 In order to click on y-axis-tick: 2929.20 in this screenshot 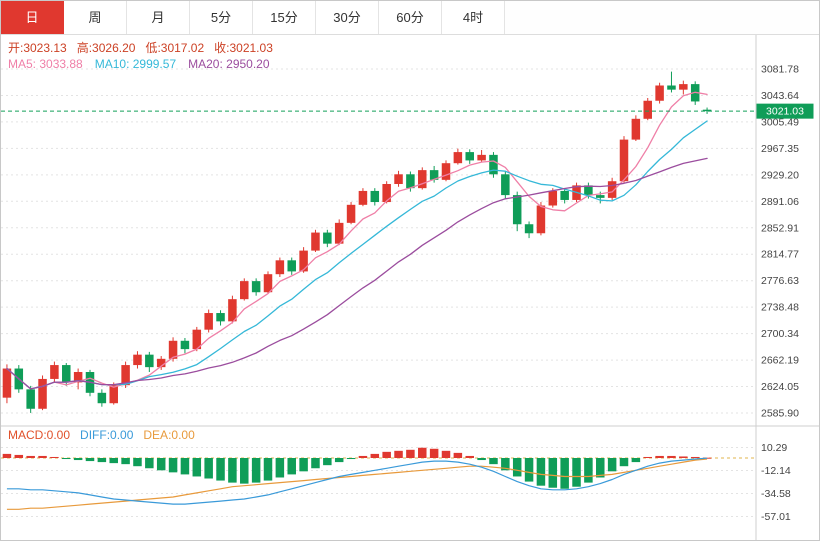, I will do `click(780, 175)`.